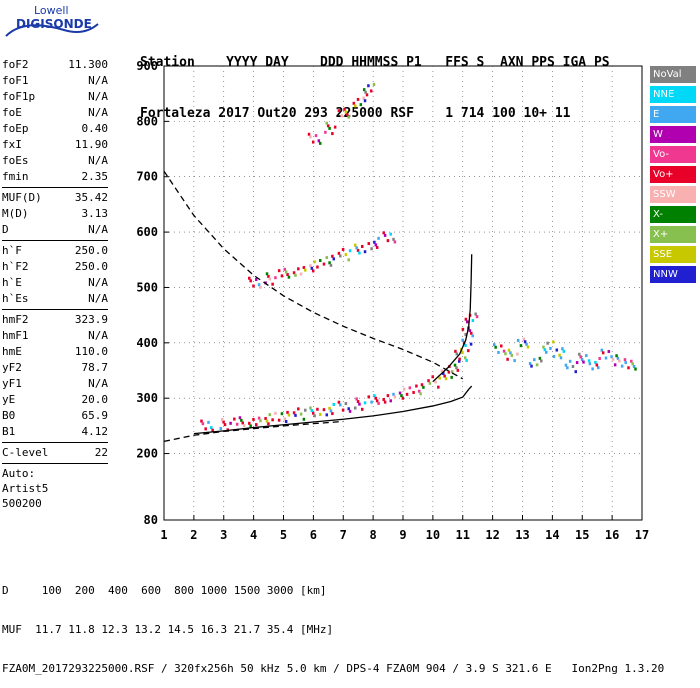  What do you see at coordinates (91, 144) in the screenshot?
I see `param-value: 11.90` at bounding box center [91, 144].